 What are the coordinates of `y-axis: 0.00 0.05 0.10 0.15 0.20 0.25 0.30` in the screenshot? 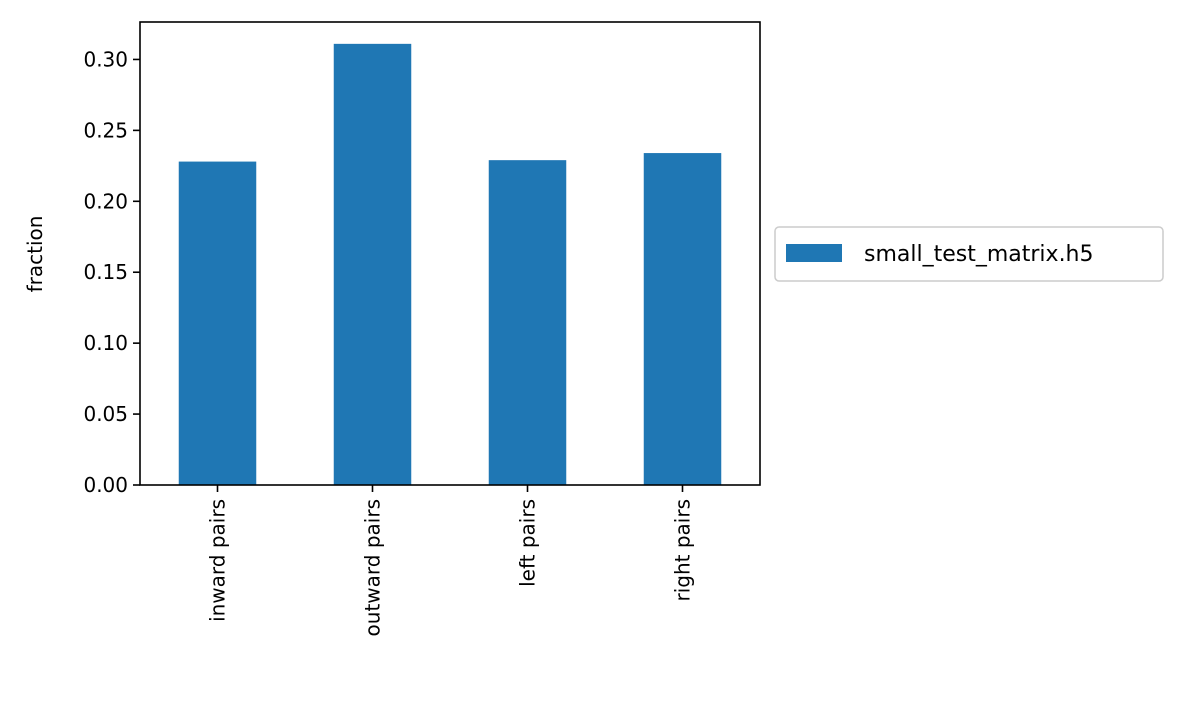 It's located at (111, 272).